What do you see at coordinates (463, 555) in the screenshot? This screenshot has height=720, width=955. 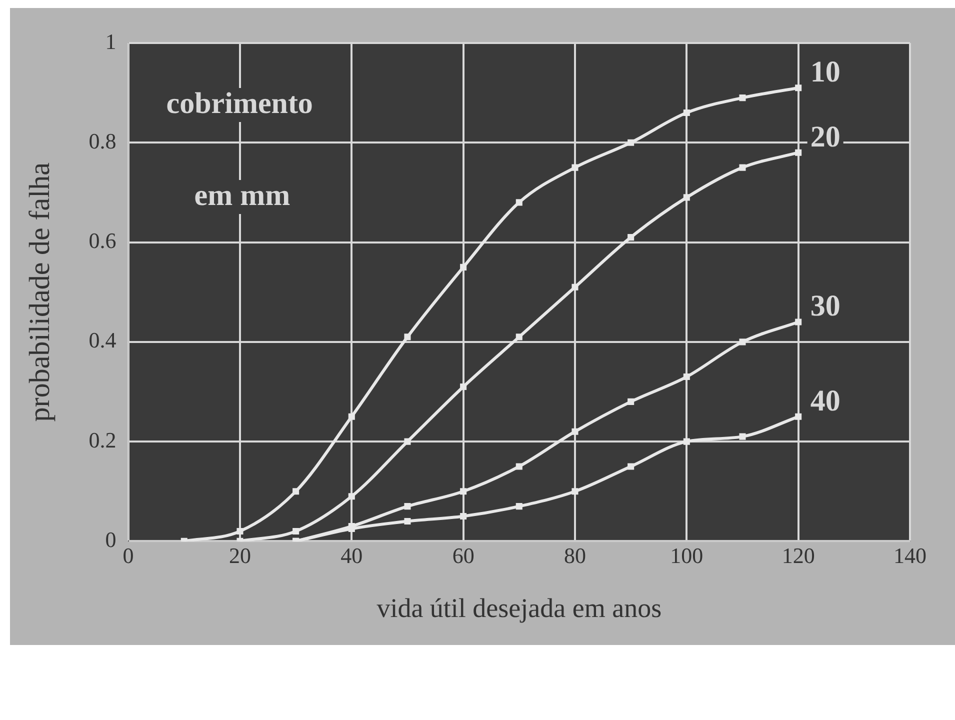 I see `x-tick-label: 60` at bounding box center [463, 555].